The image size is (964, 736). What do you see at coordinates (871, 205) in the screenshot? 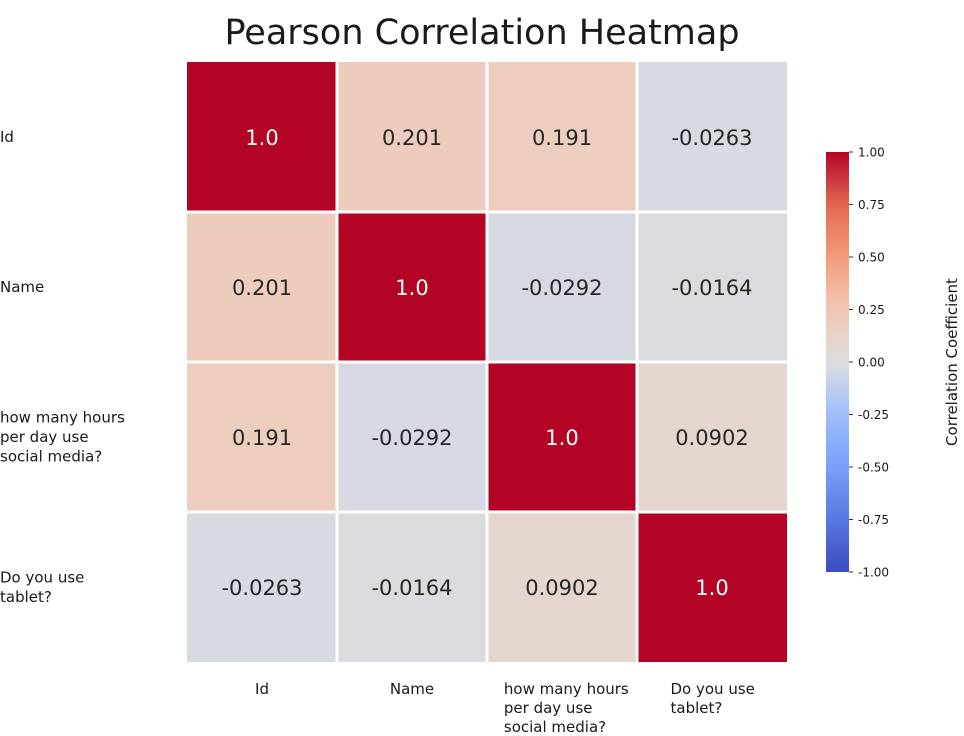
I see `colorbar-tick-label: 0.75` at bounding box center [871, 205].